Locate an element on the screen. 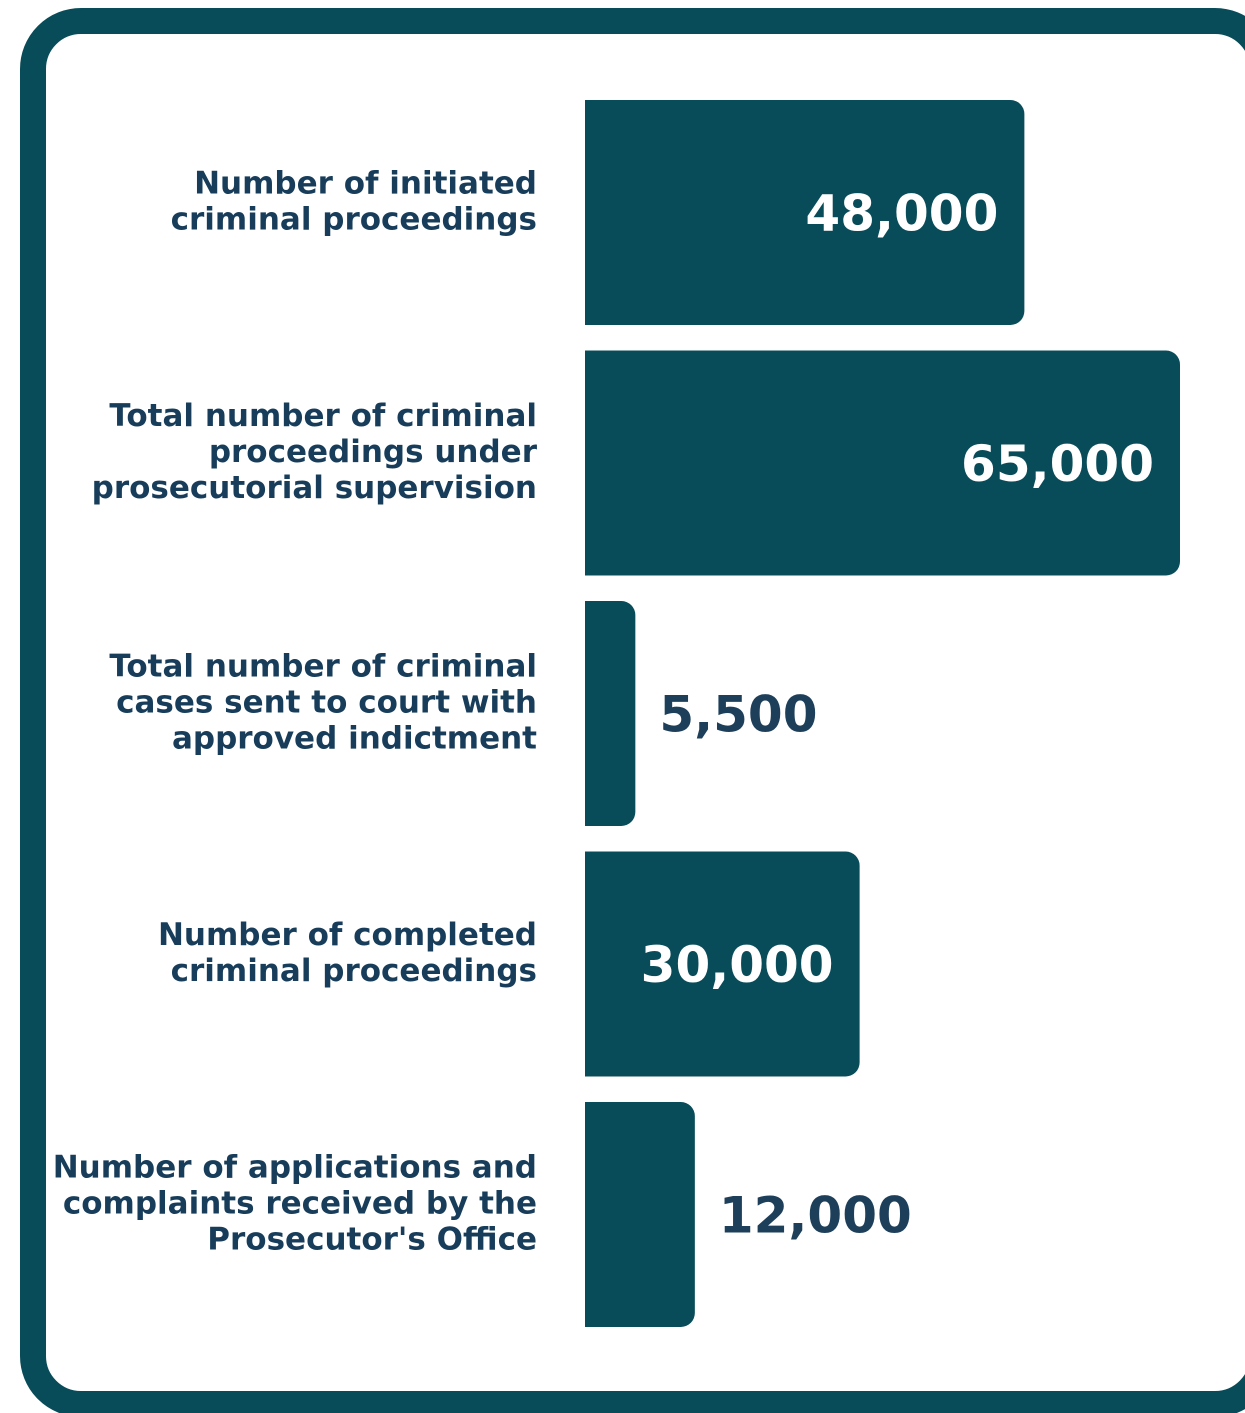 The width and height of the screenshot is (1245, 1413). category-label: Number of initiated criminal proceedings is located at coordinates (354, 202).